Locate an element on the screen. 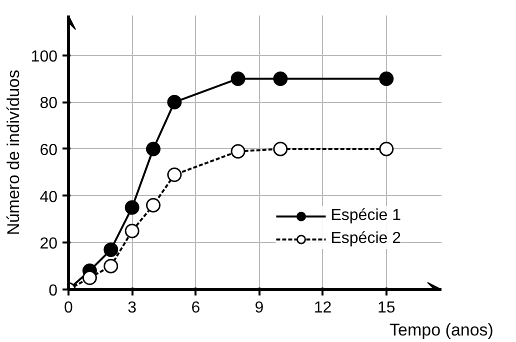 Image resolution: width=516 pixels, height=342 pixels. y-tick-label: 80 is located at coordinates (49, 103).